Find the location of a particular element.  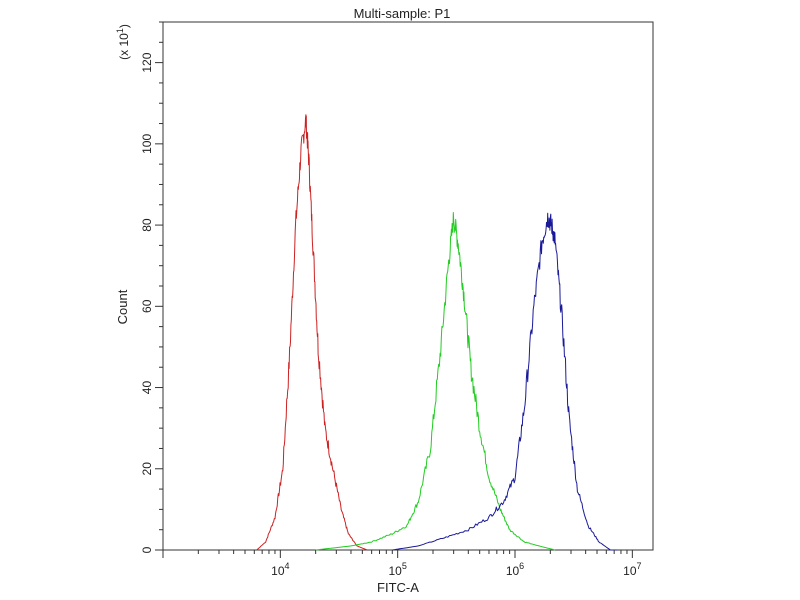

y-axis-multiplier: (x 101) is located at coordinates (123, 42).